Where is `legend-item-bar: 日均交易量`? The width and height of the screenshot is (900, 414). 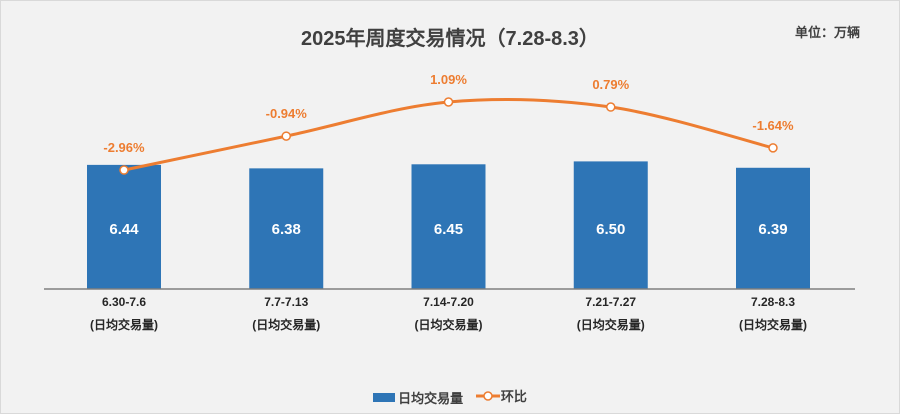 legend-item-bar: 日均交易量 is located at coordinates (418, 397).